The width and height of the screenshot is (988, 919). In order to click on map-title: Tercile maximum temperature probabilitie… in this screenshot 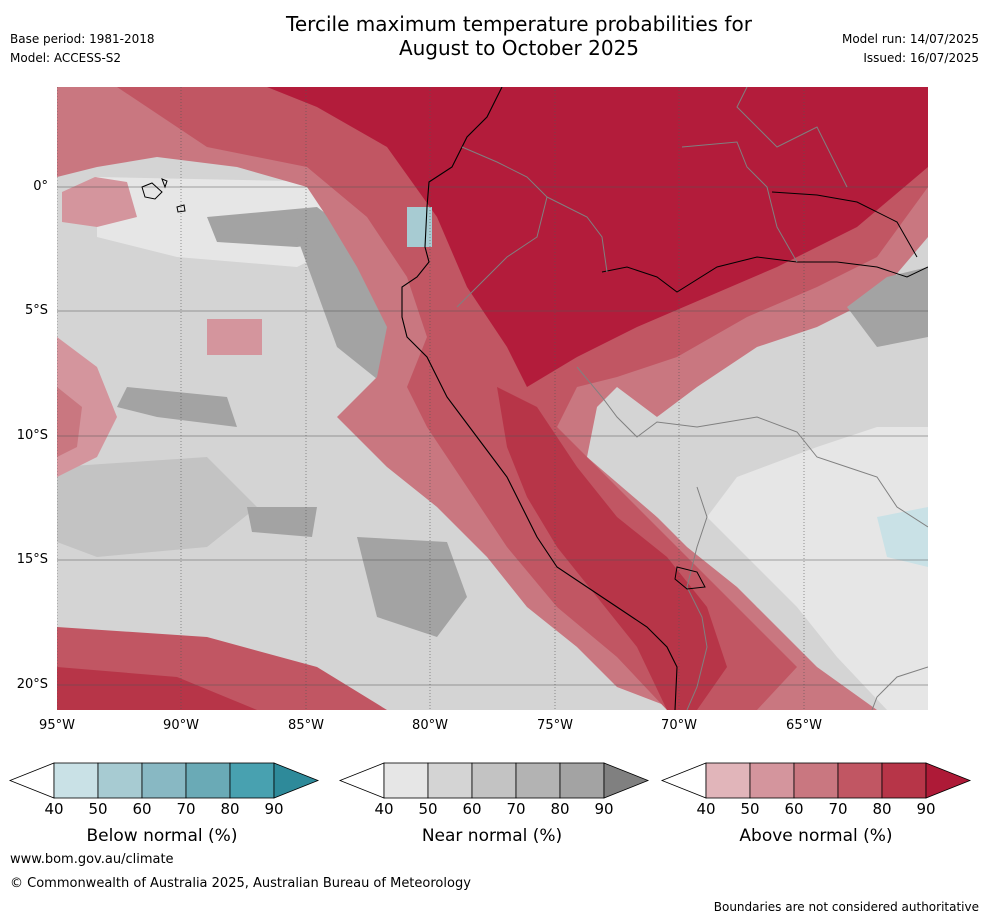, I will do `click(494, 36)`.